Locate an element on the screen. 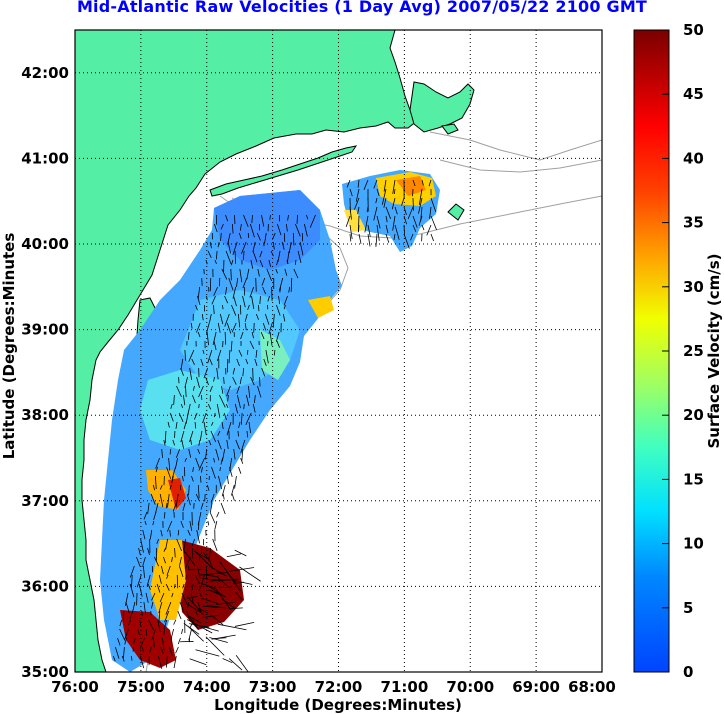 The image size is (724, 714). x-tick-label: 75:00 is located at coordinates (141, 687).